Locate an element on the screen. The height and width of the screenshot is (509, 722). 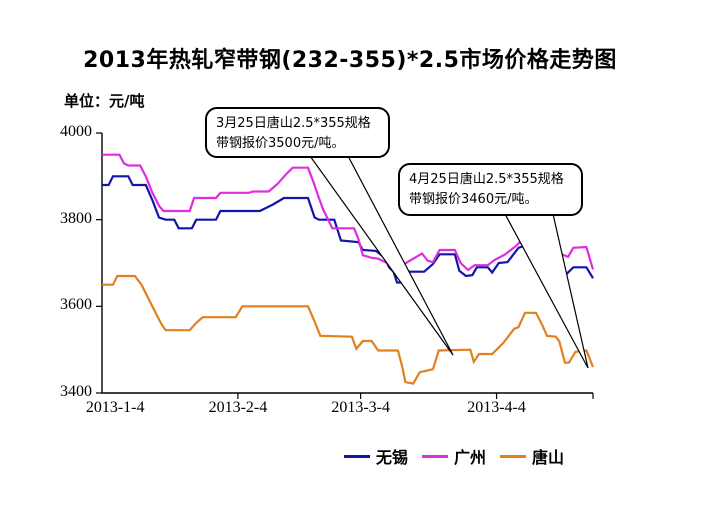
y-axis-tick-label: 3400 is located at coordinates (76, 391).